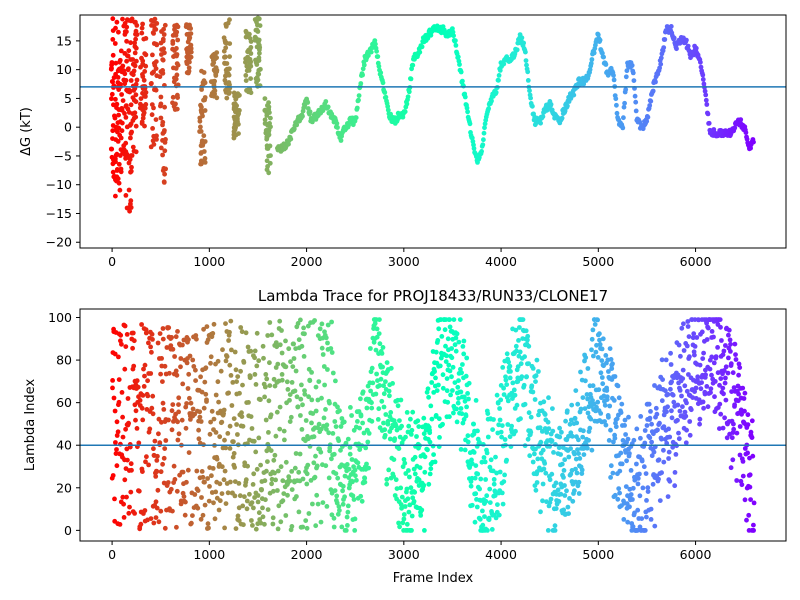  Describe the element at coordinates (59, 213) in the screenshot. I see `delta-g-y-tick-label: −15` at that location.